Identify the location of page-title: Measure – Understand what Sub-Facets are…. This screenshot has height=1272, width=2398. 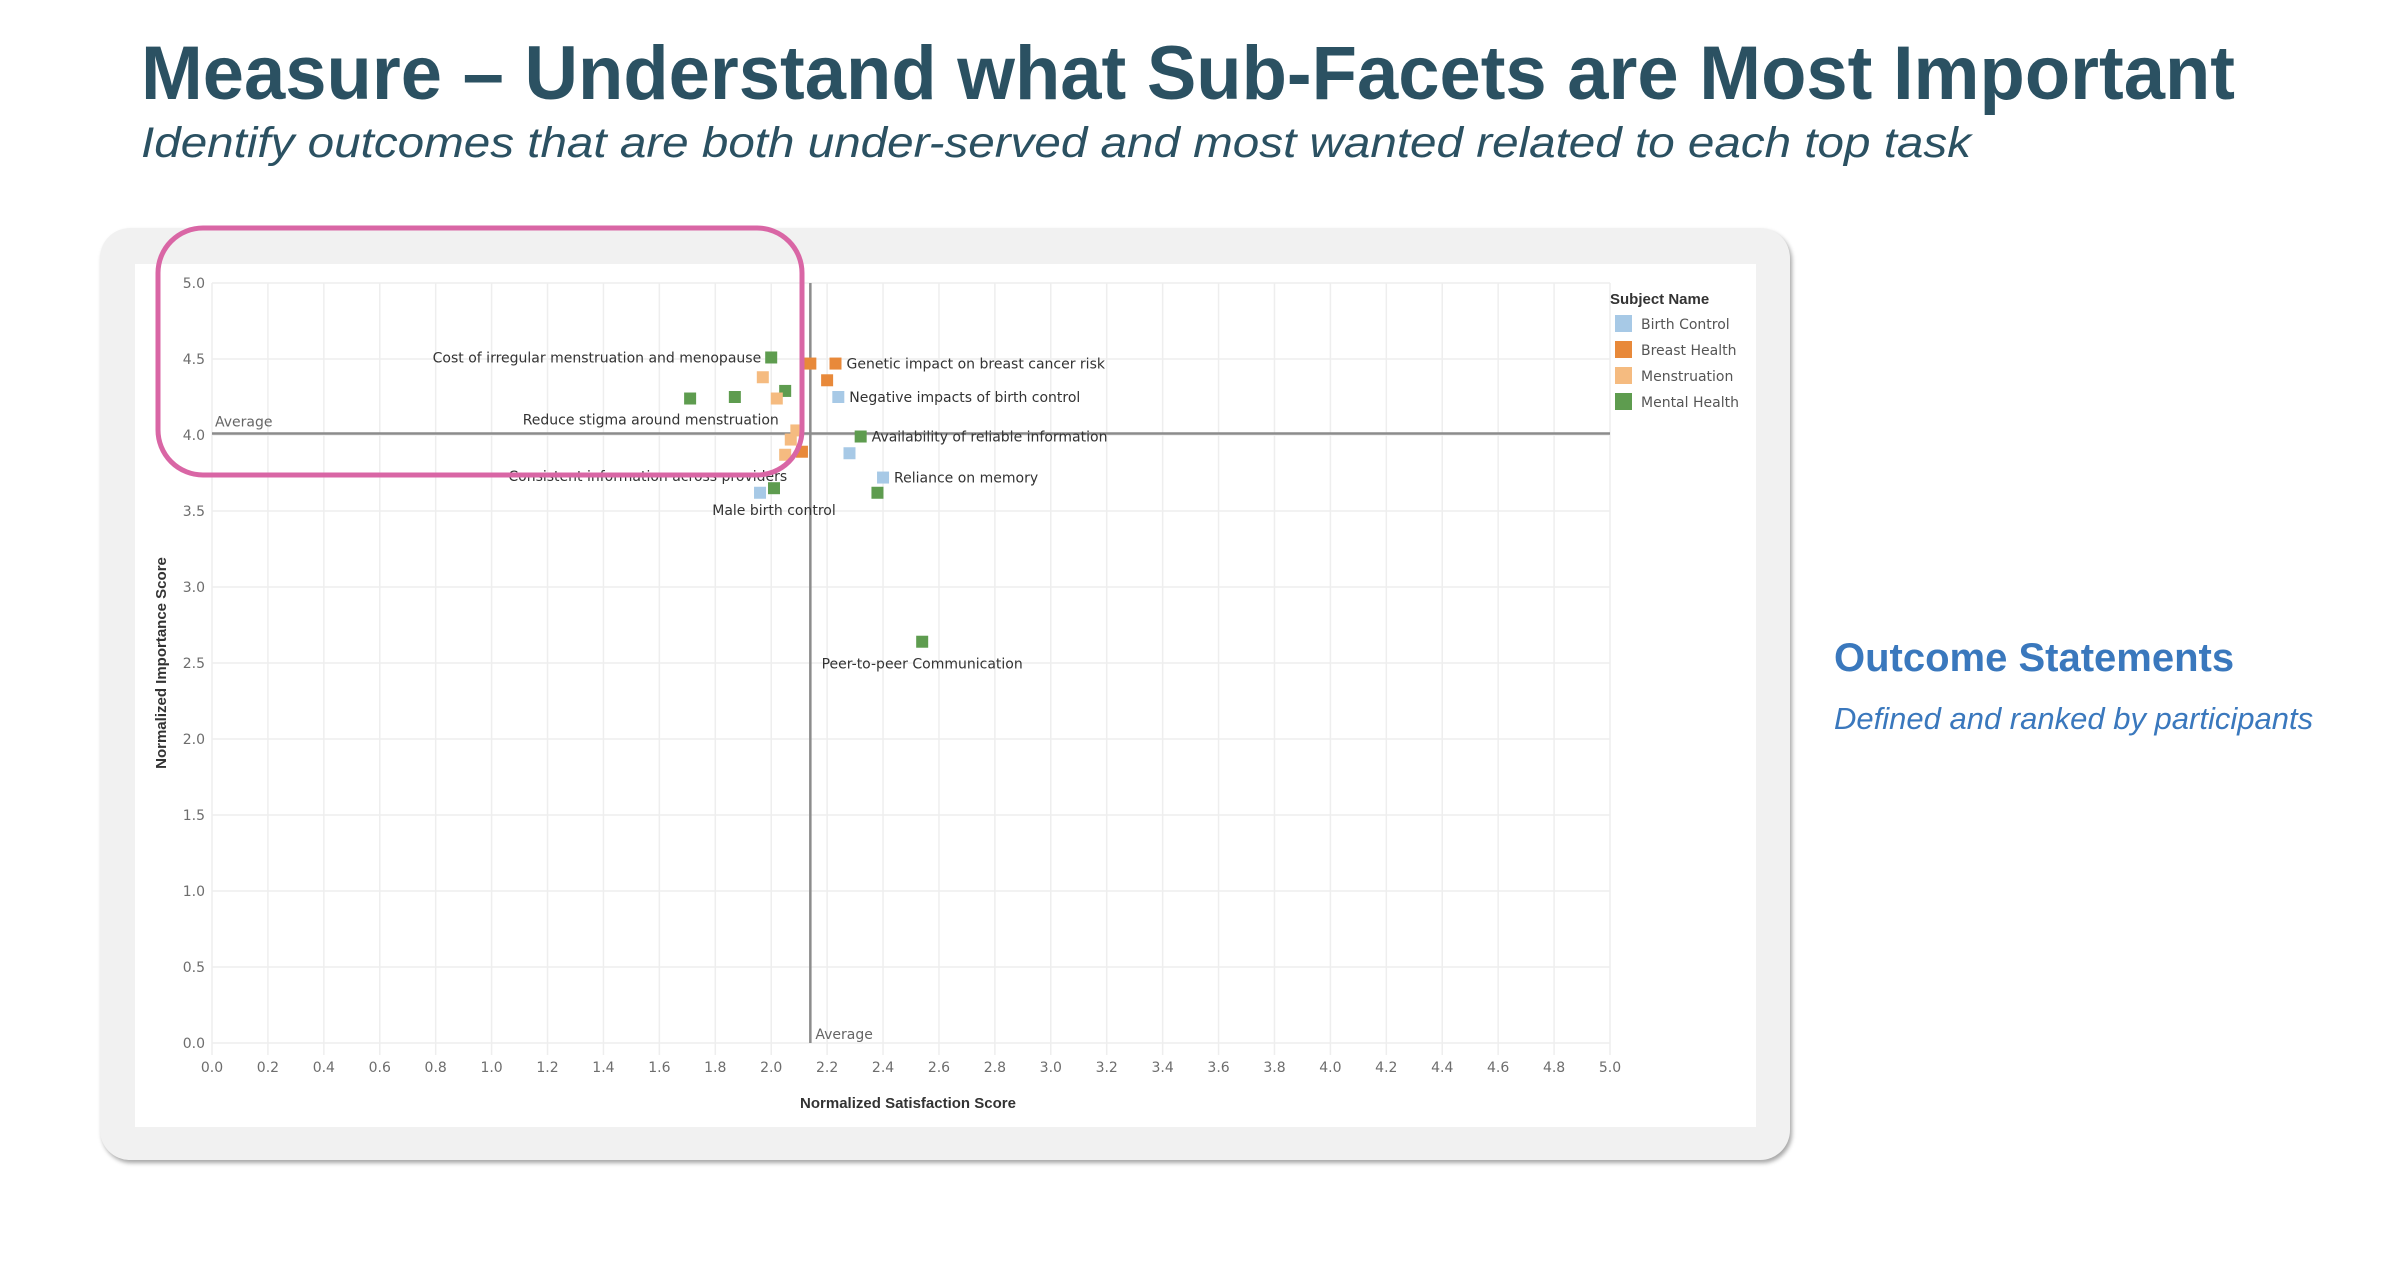
(1188, 73).